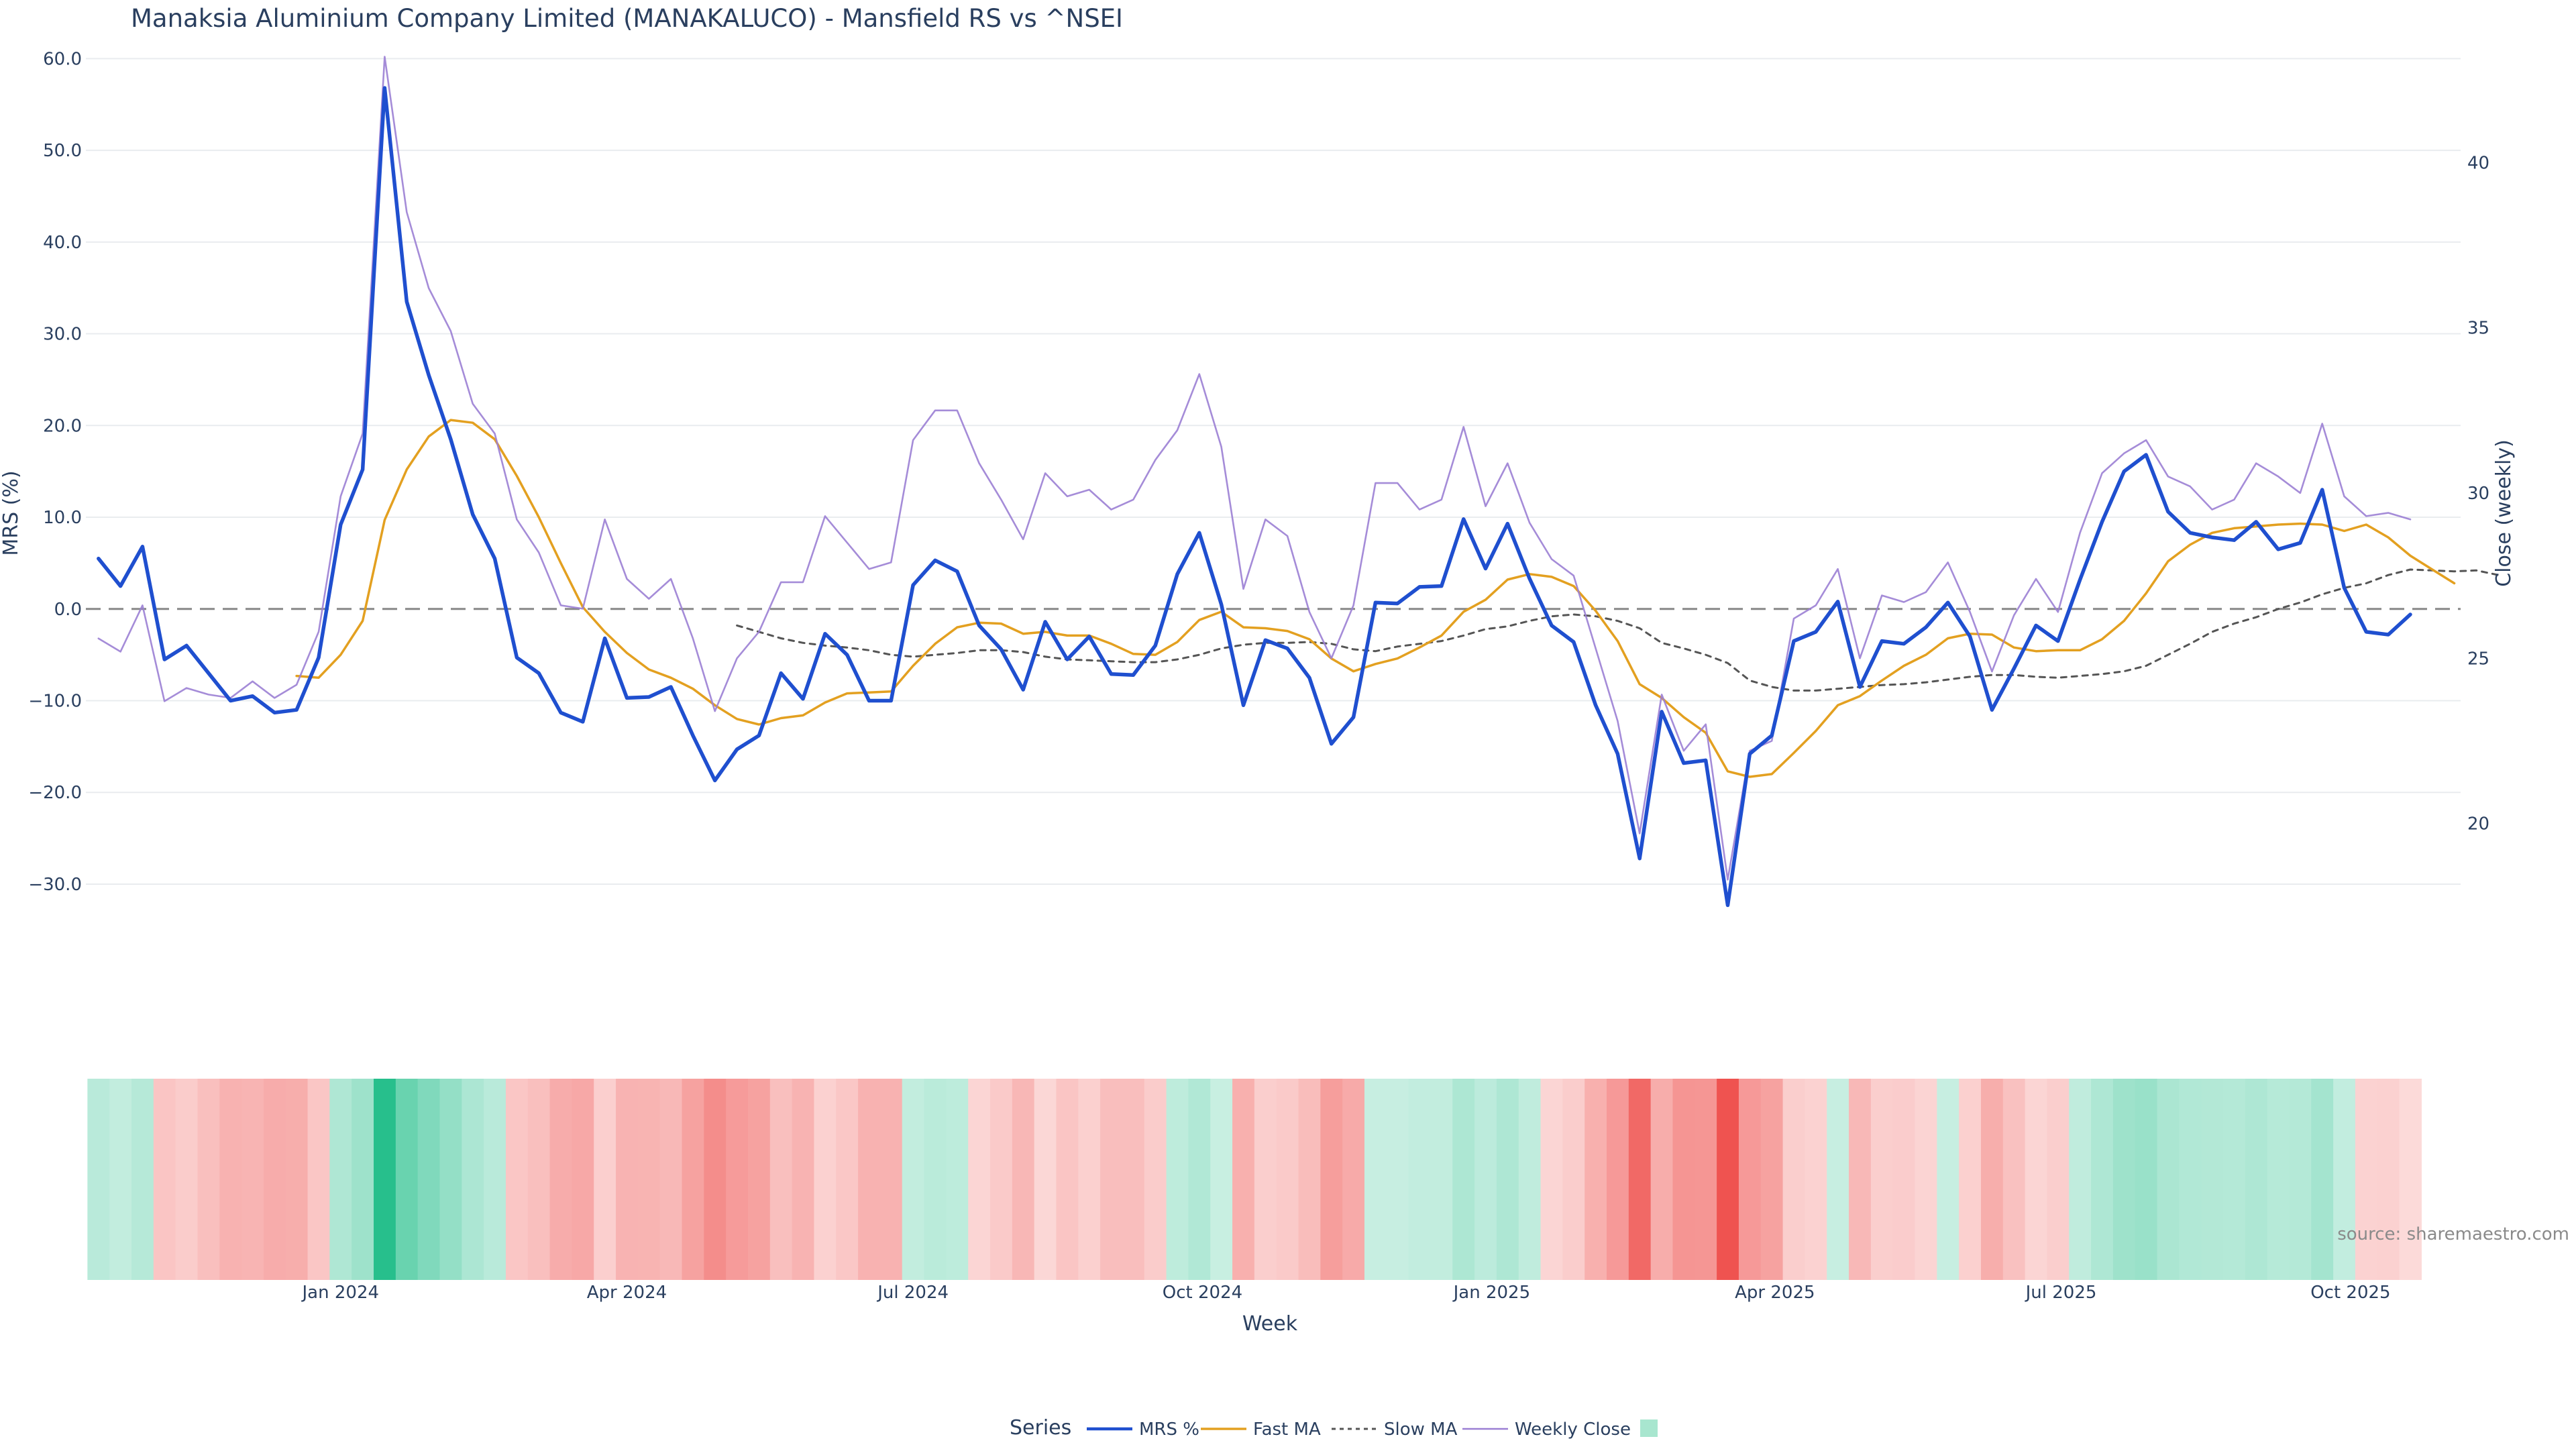 This screenshot has height=1449, width=2576. What do you see at coordinates (1334, 1428) in the screenshot?
I see `legend: Series MRS % Fast MA Slow MA Weekly Close` at bounding box center [1334, 1428].